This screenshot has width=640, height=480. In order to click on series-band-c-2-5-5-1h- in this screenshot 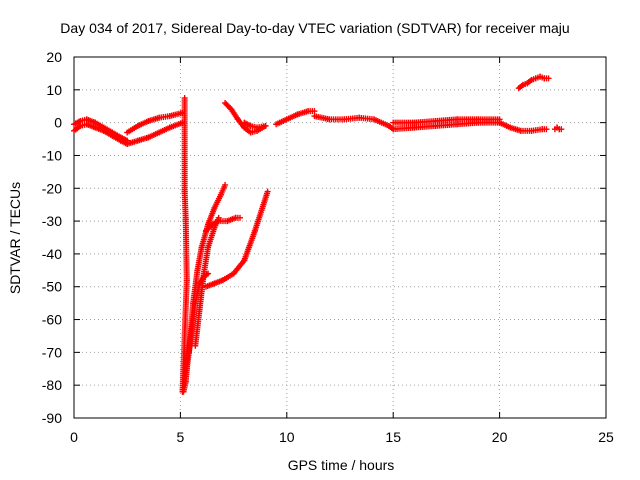, I will do `click(155, 133)`.